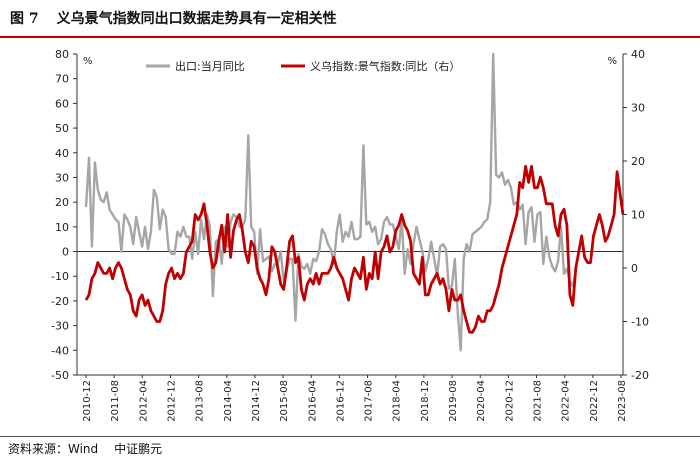 This screenshot has width=700, height=458. I want to click on x-tick-label: 2020-12, so click(509, 401).